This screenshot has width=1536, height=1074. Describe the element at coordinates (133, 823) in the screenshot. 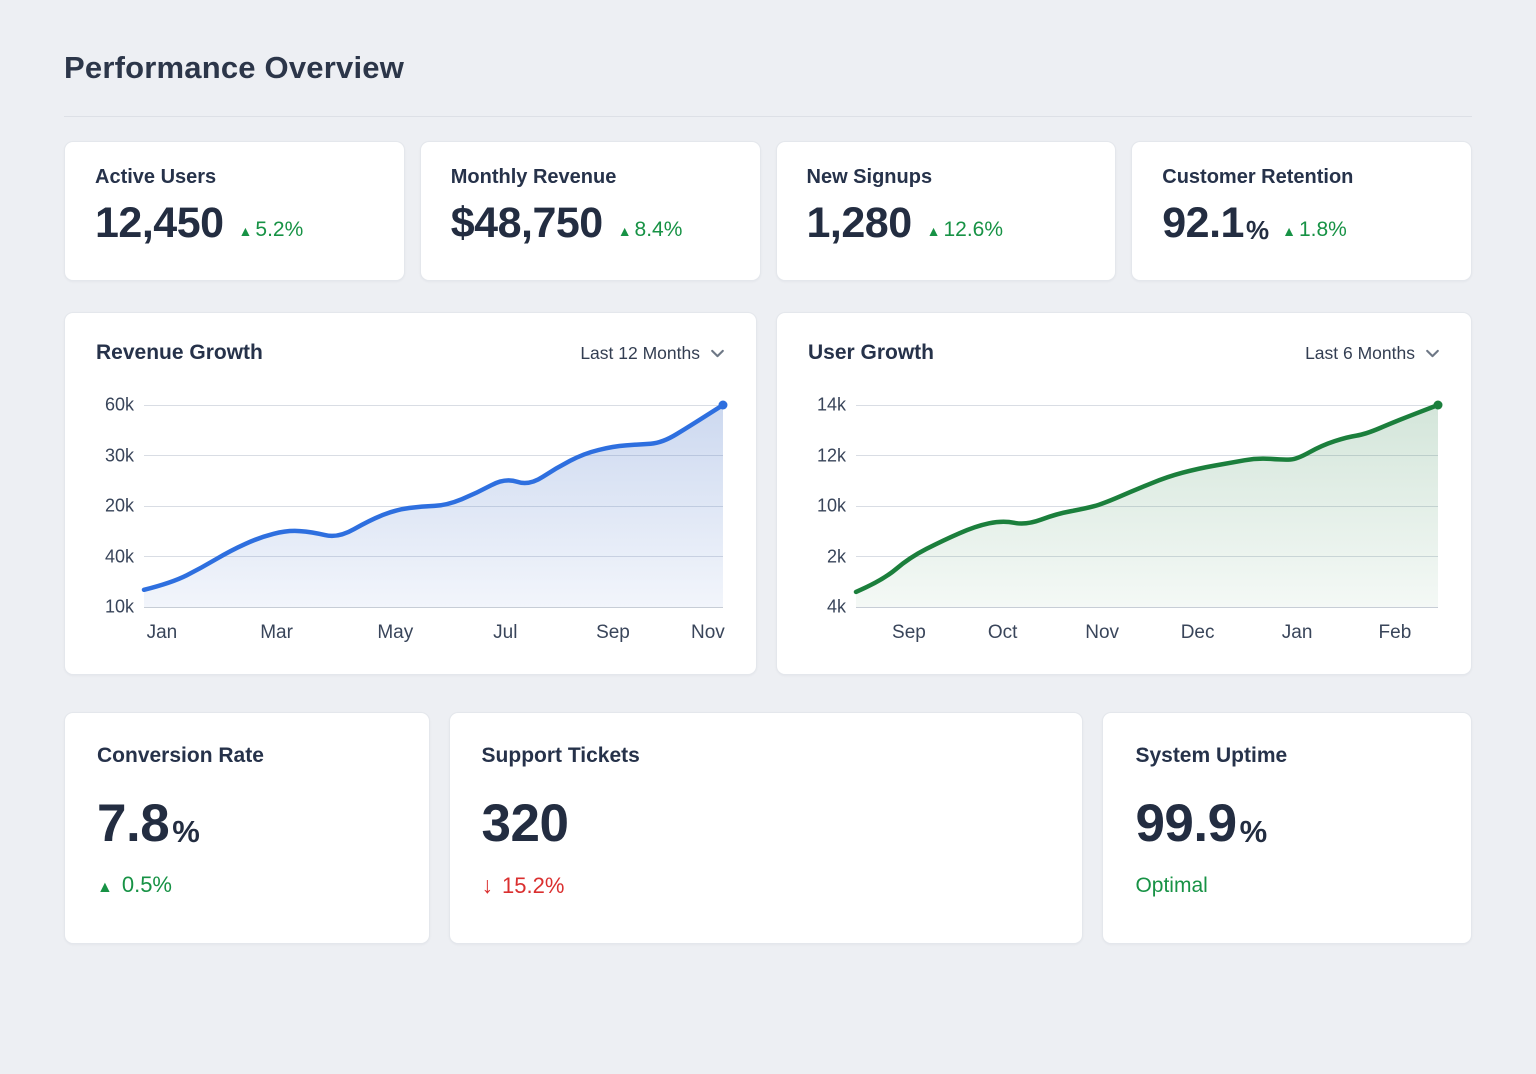

I see `stat-value: 7.8` at that location.